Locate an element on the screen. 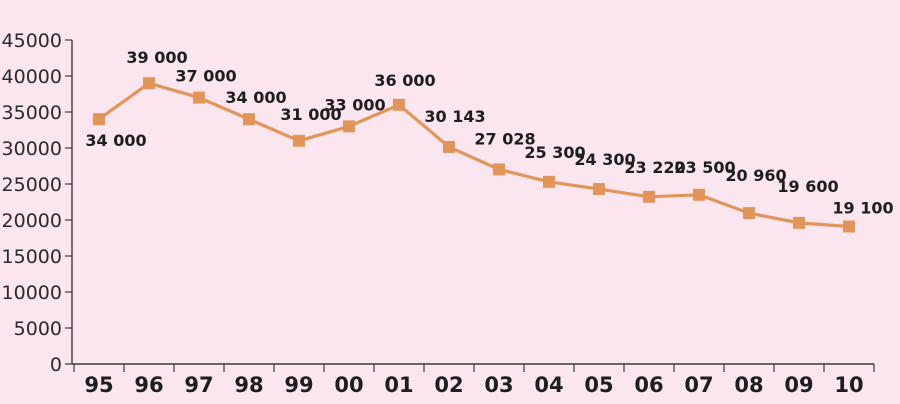  x-tick-label: 08 is located at coordinates (748, 385).